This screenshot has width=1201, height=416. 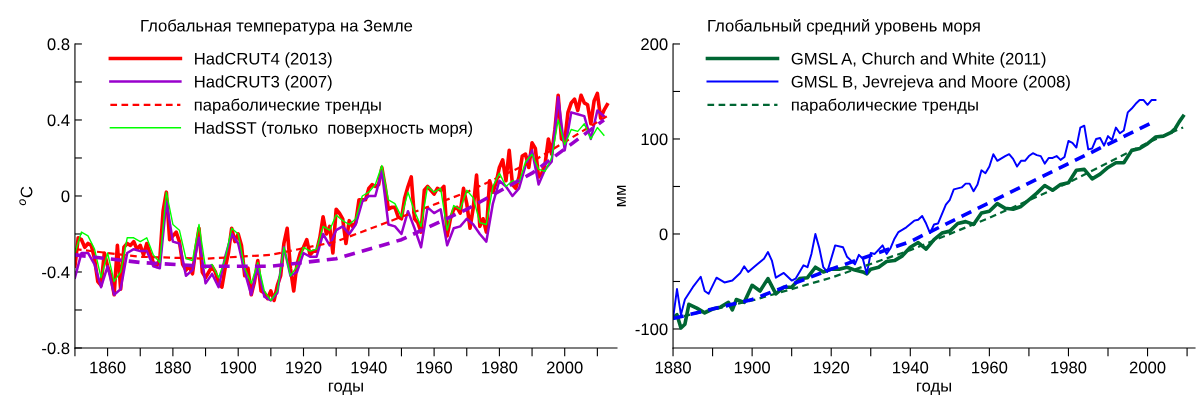 What do you see at coordinates (277, 27) in the screenshot?
I see `chart-title: Глобальная температура на Земле` at bounding box center [277, 27].